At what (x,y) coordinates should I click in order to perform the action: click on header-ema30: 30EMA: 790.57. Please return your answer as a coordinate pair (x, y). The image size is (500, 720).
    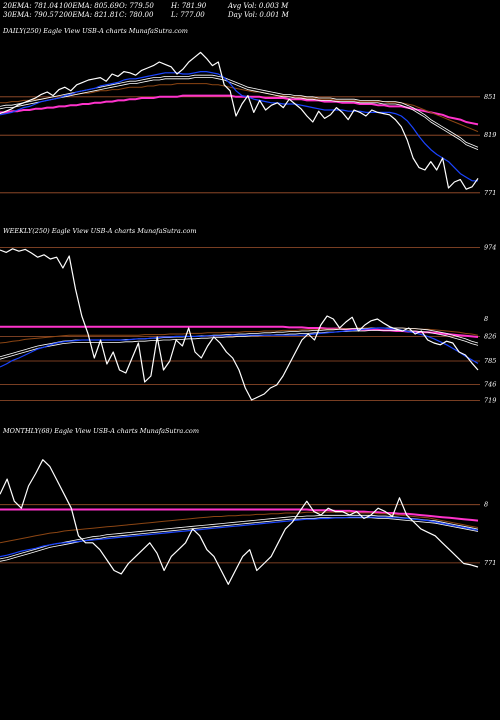
    Looking at the image, I should click on (31, 15).